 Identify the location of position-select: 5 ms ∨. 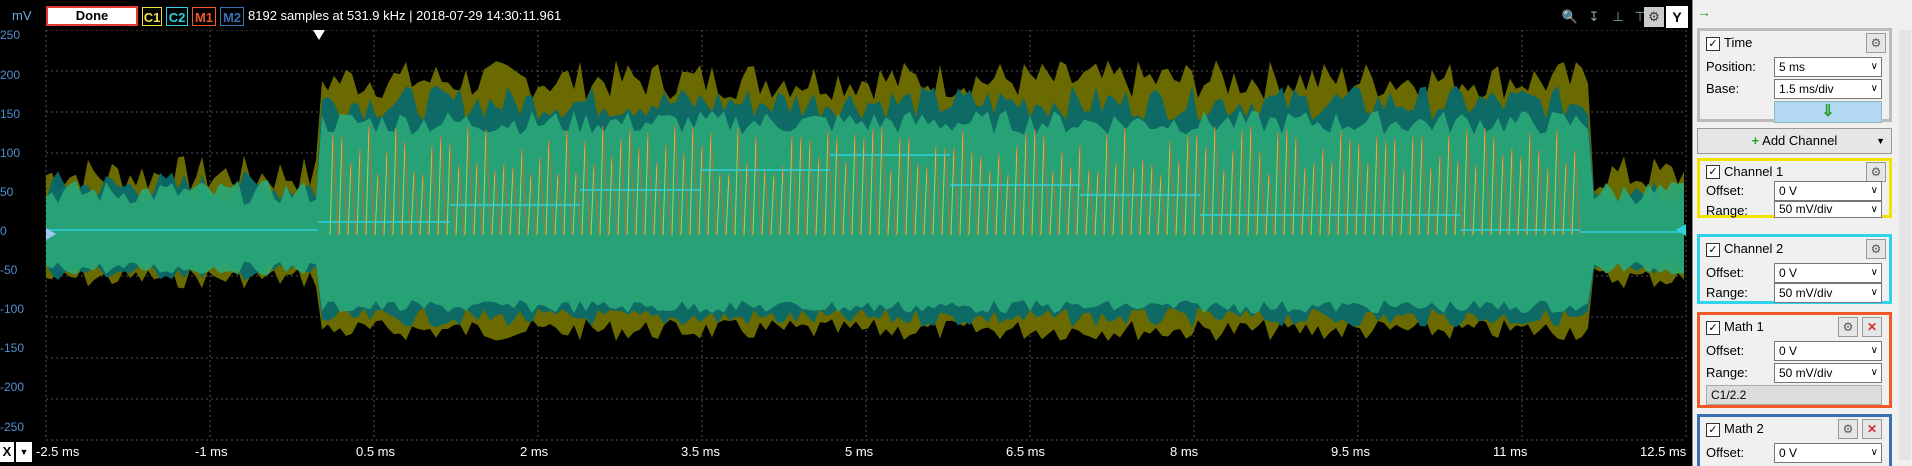
(1828, 67).